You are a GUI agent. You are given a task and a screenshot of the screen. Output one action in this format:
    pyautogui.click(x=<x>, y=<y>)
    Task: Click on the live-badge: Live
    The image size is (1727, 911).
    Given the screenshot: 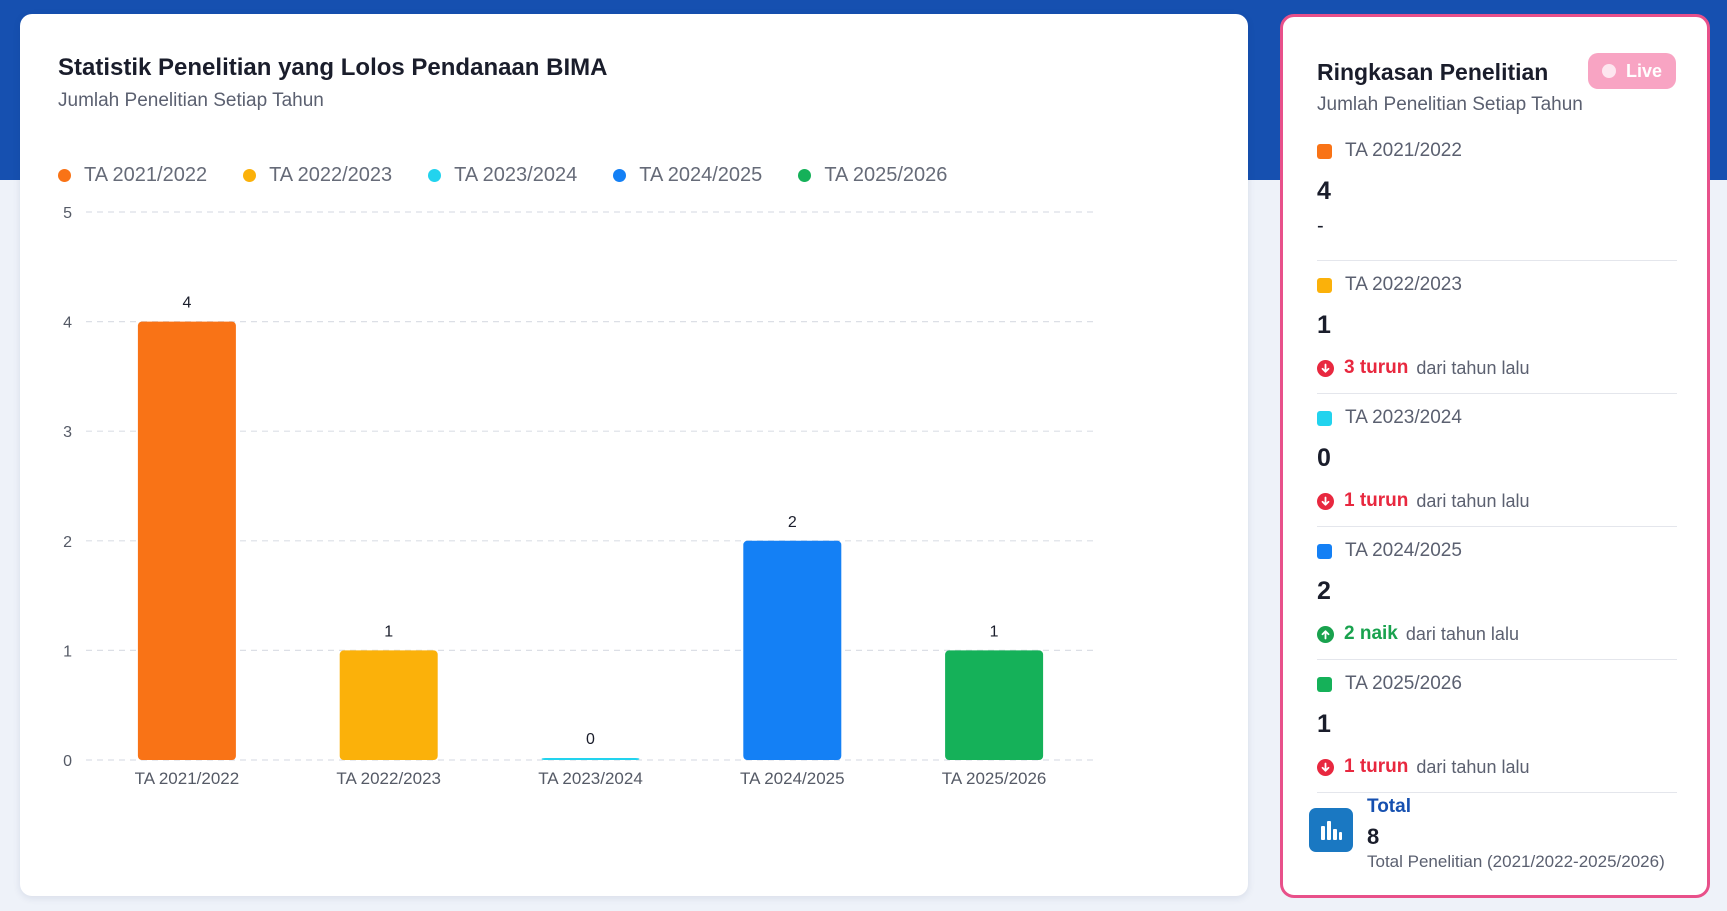 What is the action you would take?
    pyautogui.click(x=1632, y=71)
    